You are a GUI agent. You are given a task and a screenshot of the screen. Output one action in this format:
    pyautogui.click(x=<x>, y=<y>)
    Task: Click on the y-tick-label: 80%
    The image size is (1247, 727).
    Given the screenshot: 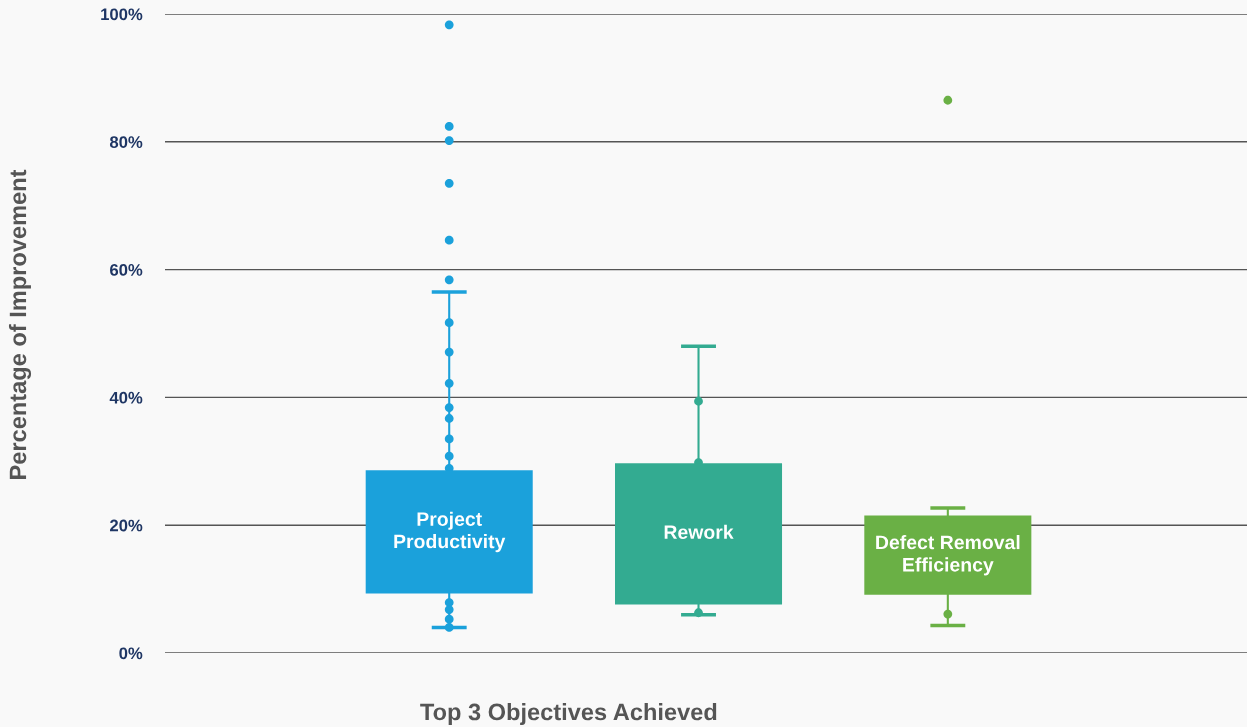 What is the action you would take?
    pyautogui.click(x=126, y=142)
    